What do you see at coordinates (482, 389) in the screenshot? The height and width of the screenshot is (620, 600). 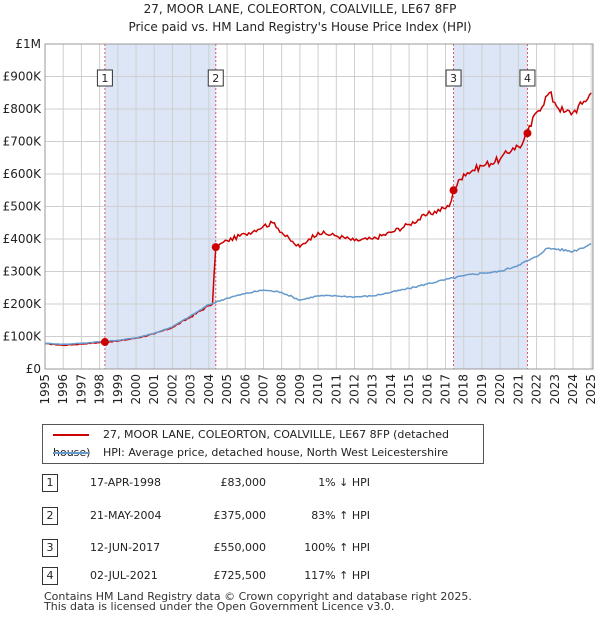 I see `x-tick-label: 2019` at bounding box center [482, 389].